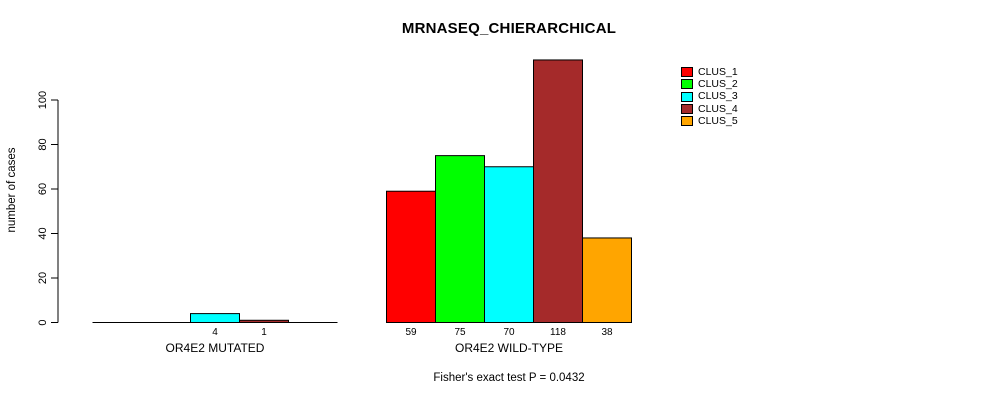 The image size is (990, 400). What do you see at coordinates (411, 332) in the screenshot?
I see `bar-value-label: 59` at bounding box center [411, 332].